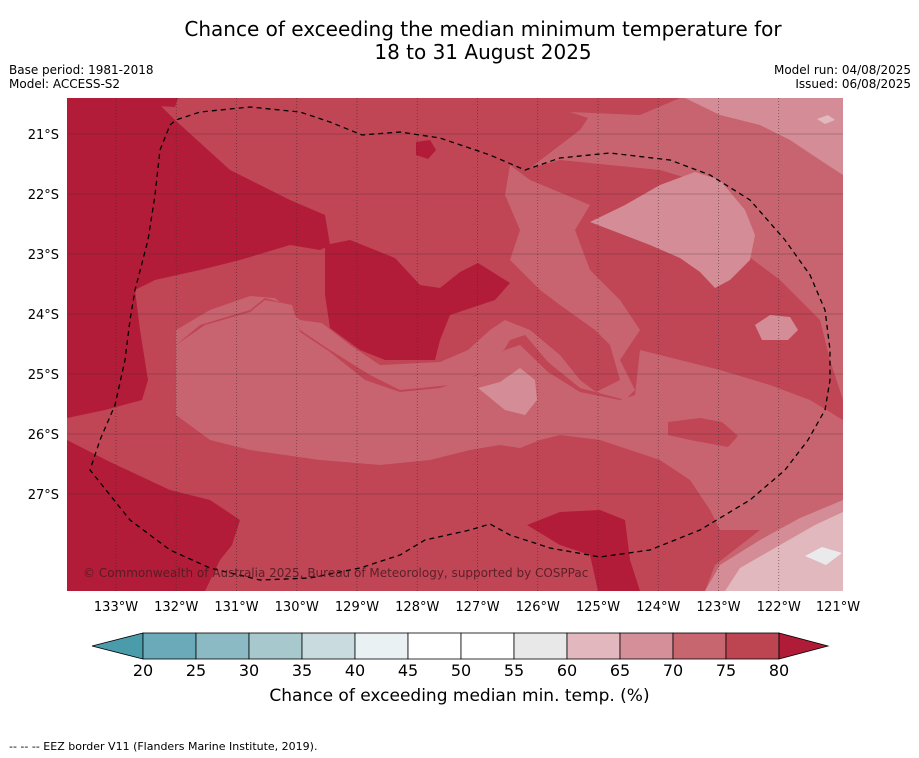  What do you see at coordinates (417, 607) in the screenshot?
I see `longitude-label: 128°W` at bounding box center [417, 607].